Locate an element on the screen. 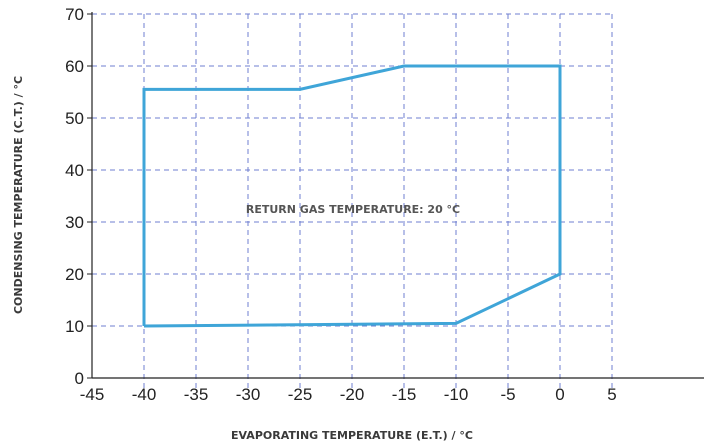  y-tick-label: 10 is located at coordinates (74, 326).